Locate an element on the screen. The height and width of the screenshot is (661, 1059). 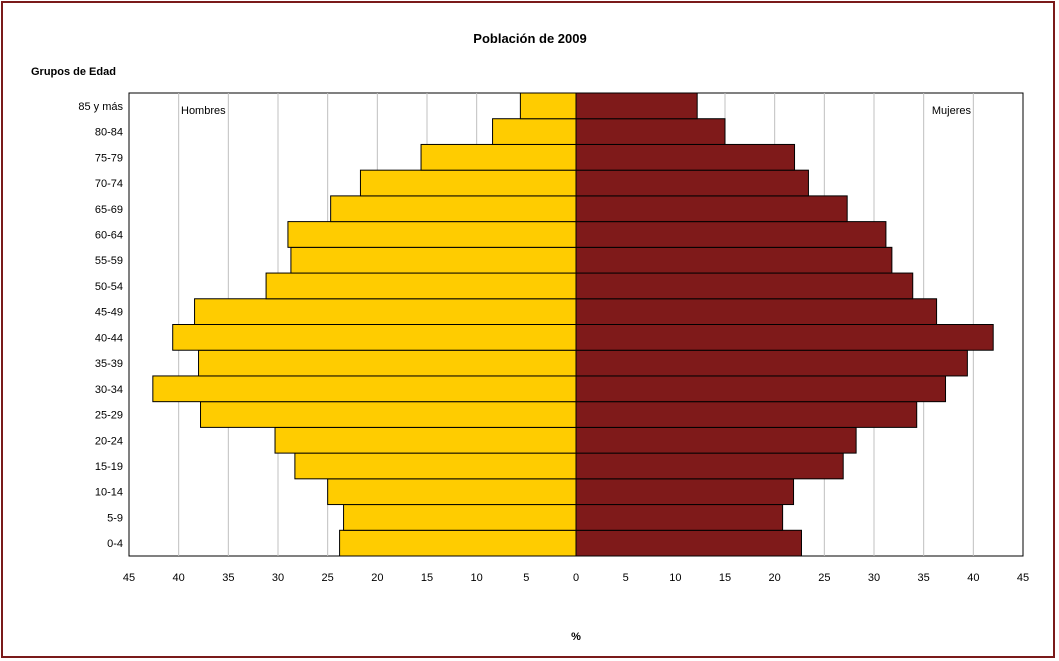
bar-hombres-85-y-más is located at coordinates (548, 106).